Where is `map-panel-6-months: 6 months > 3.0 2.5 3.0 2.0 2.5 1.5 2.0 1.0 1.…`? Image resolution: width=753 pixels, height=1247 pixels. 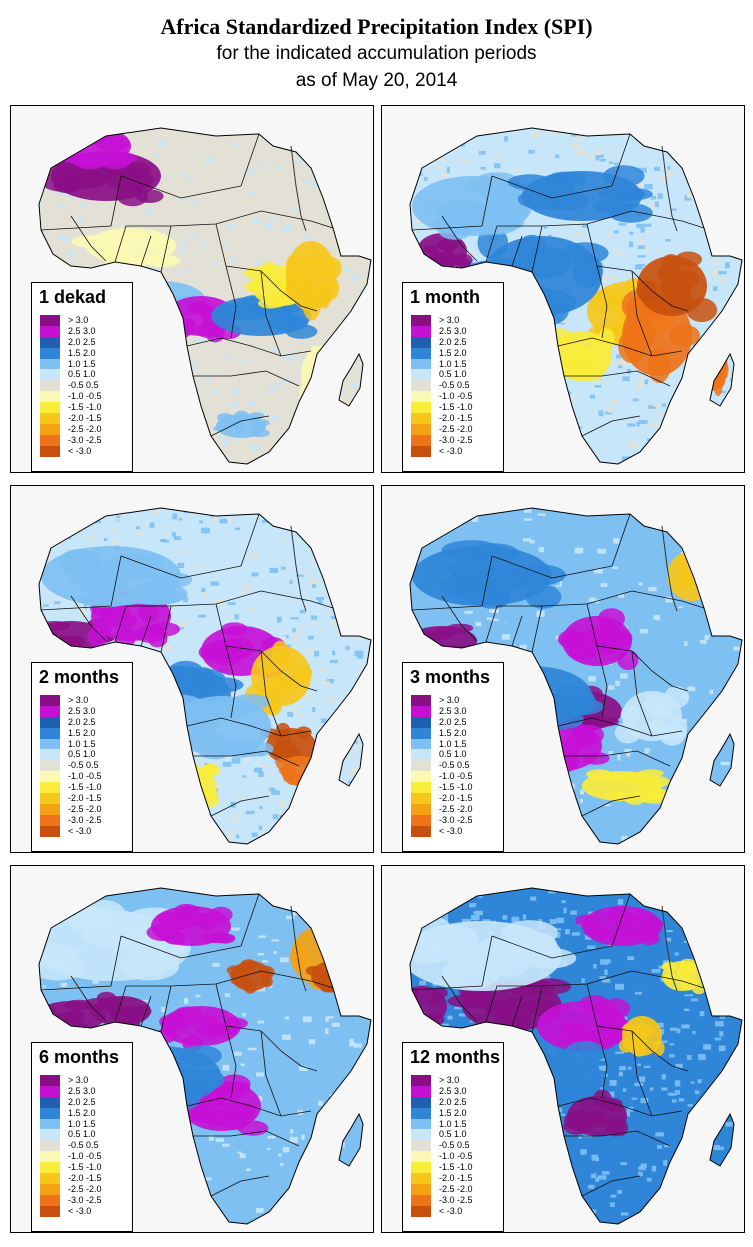 map-panel-6-months: 6 months > 3.0 2.5 3.0 2.0 2.5 1.5 2.0 1.0 1.… is located at coordinates (192, 1049).